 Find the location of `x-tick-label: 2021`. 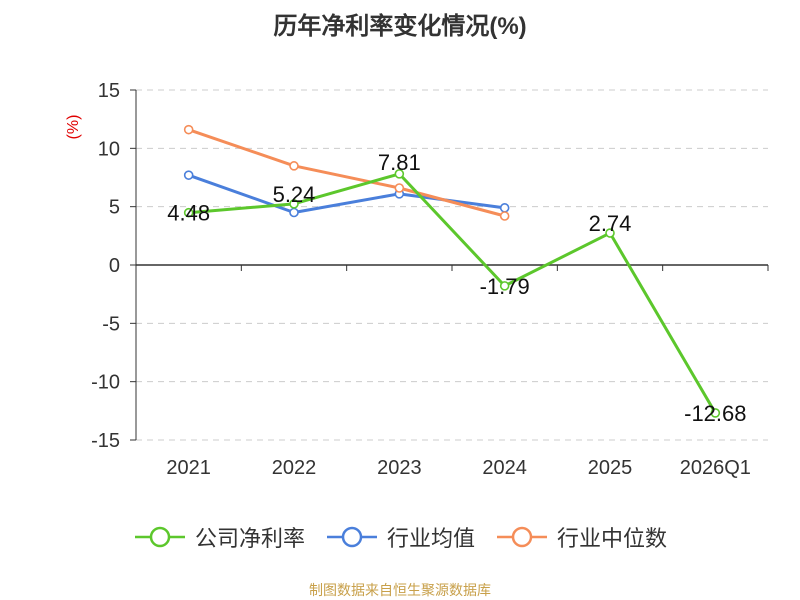

x-tick-label: 2021 is located at coordinates (188, 468).